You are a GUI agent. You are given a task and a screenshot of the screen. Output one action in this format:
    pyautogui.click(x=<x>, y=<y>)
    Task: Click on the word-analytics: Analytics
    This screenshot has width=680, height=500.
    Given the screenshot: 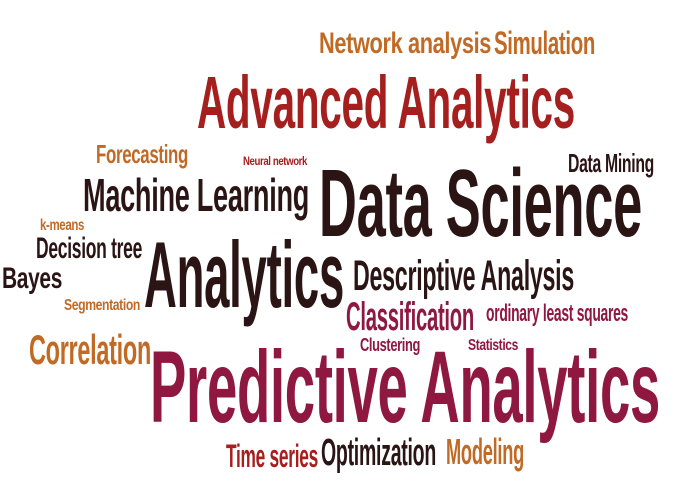 What is the action you would take?
    pyautogui.click(x=244, y=274)
    